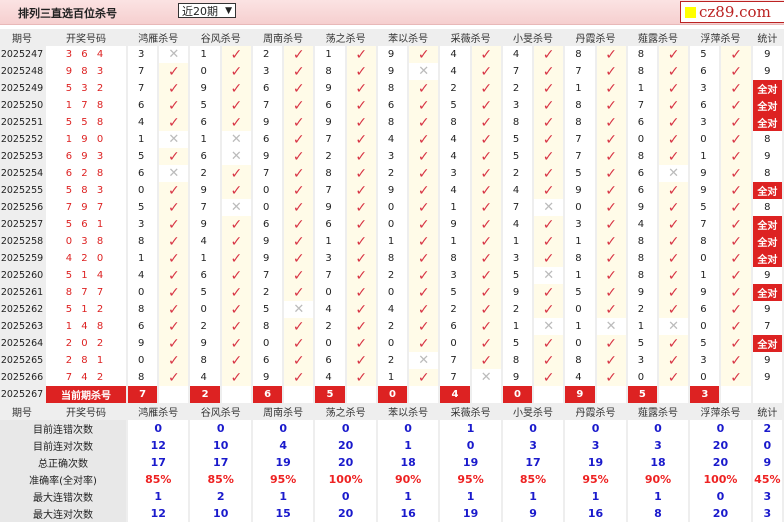 The height and width of the screenshot is (522, 784). Describe the element at coordinates (86, 190) in the screenshot. I see `draw-number: 5 8 3` at that location.